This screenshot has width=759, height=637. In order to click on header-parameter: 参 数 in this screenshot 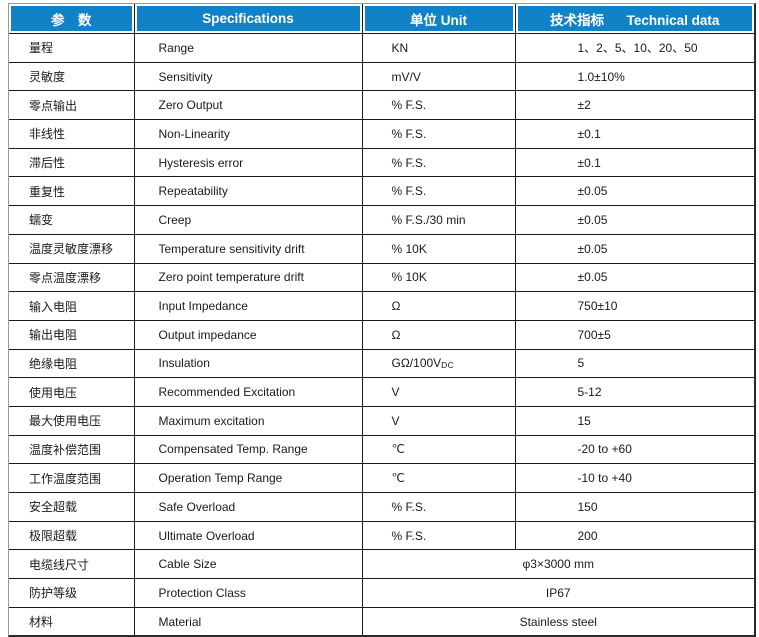, I will do `click(72, 19)`.